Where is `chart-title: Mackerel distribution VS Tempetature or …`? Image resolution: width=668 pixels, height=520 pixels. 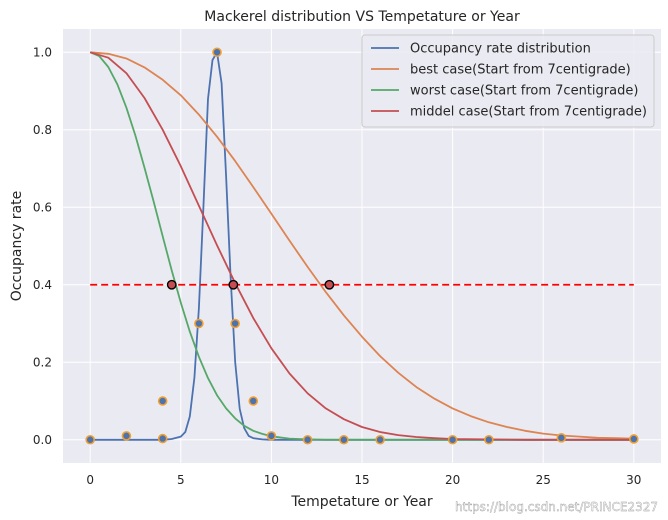
chart-title: Mackerel distribution VS Tempetature or … is located at coordinates (362, 17).